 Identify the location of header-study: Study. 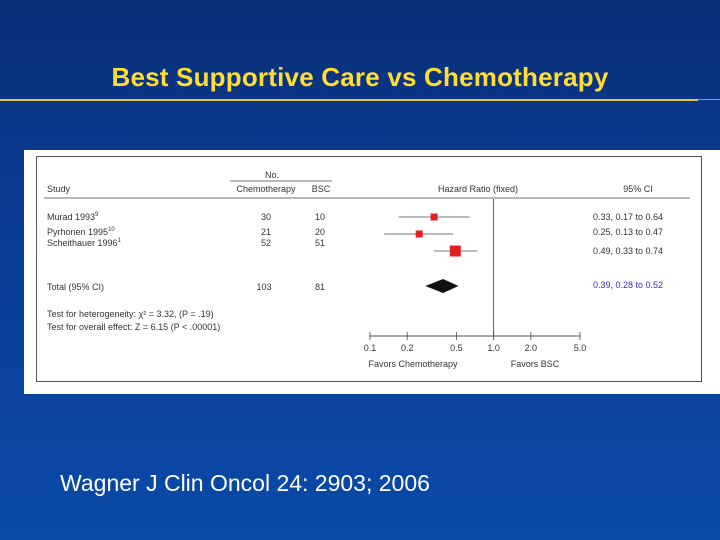
(59, 189).